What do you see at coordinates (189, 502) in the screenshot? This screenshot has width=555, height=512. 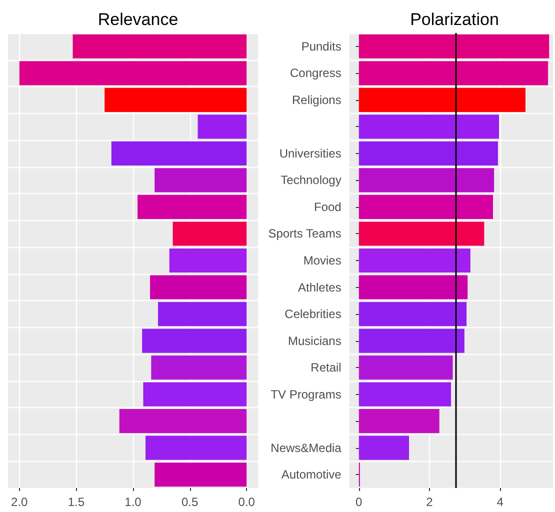 I see `x-tick-label: 0.5` at bounding box center [189, 502].